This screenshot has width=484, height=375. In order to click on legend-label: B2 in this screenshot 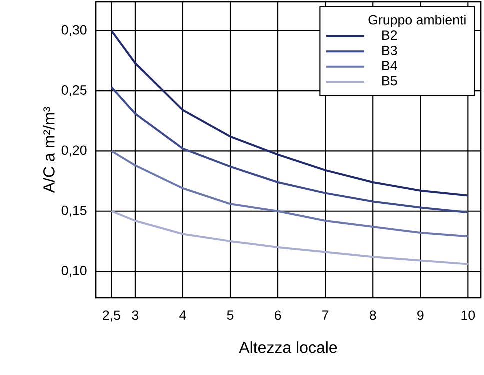, I will do `click(390, 35)`.